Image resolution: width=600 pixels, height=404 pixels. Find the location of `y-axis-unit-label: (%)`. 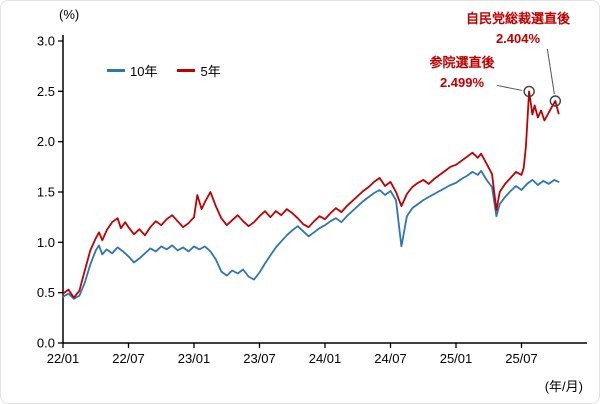

y-axis-unit-label: (%) is located at coordinates (69, 14).